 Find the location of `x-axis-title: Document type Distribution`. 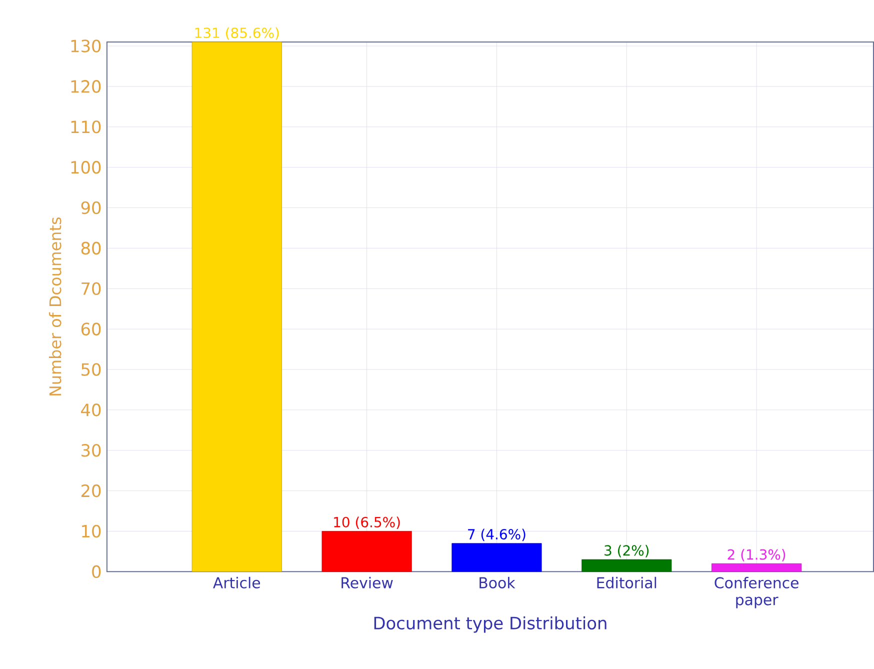

x-axis-title: Document type Distribution is located at coordinates (490, 624).